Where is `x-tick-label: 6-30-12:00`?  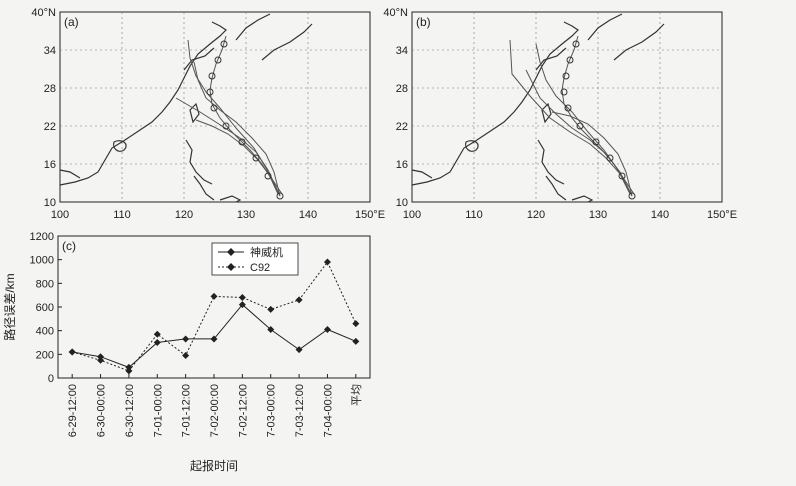
x-tick-label: 6-30-12:00 is located at coordinates (130, 410).